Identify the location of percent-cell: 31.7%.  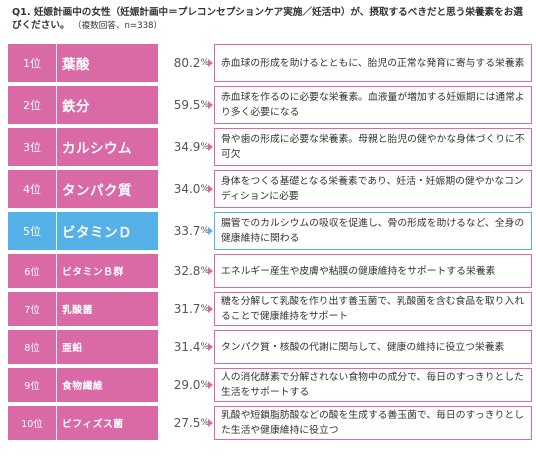
(185, 309).